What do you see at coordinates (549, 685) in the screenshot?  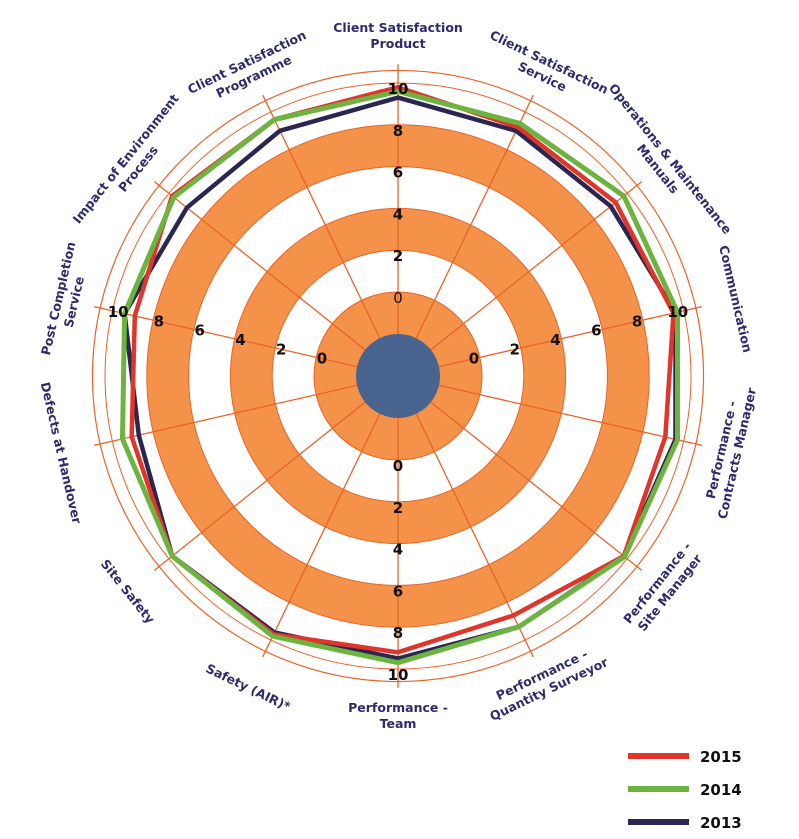 I see `axis-label-group: Performance -Quantity Surveyor` at bounding box center [549, 685].